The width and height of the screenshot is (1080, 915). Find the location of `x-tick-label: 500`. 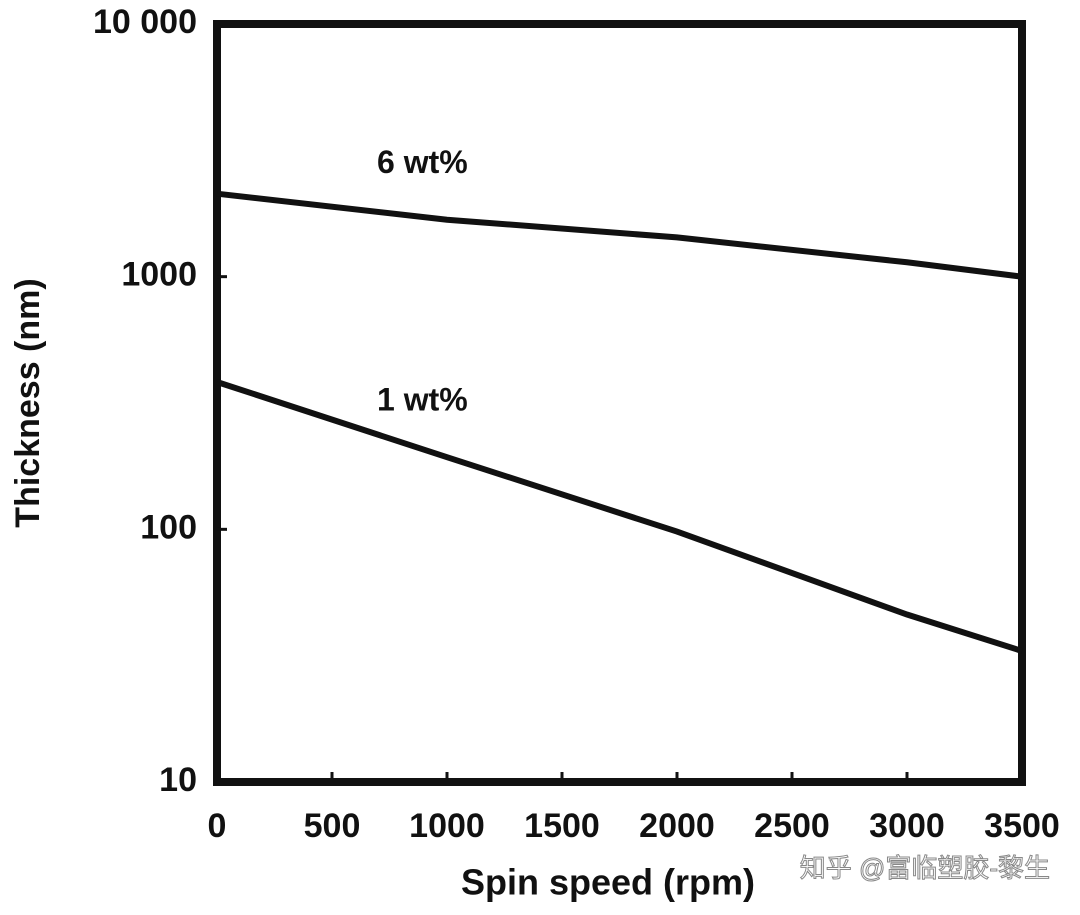

x-tick-label: 500 is located at coordinates (332, 826).